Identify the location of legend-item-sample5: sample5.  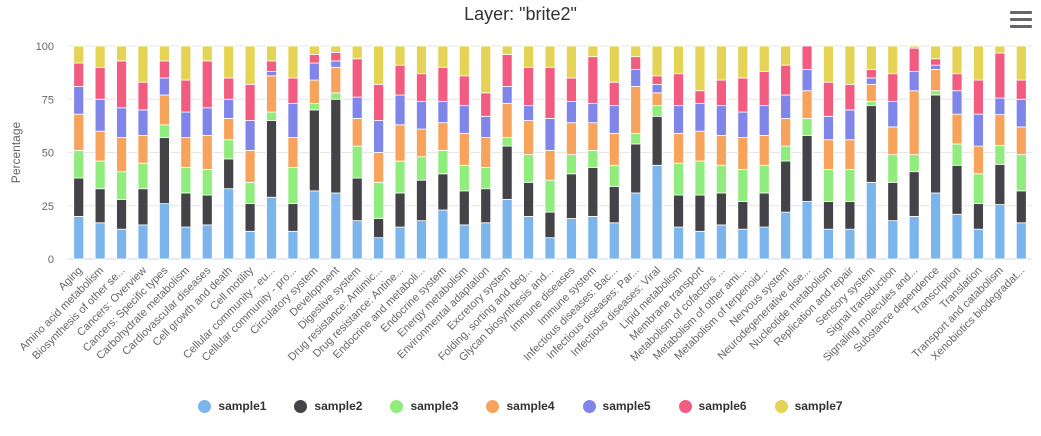
(616, 406).